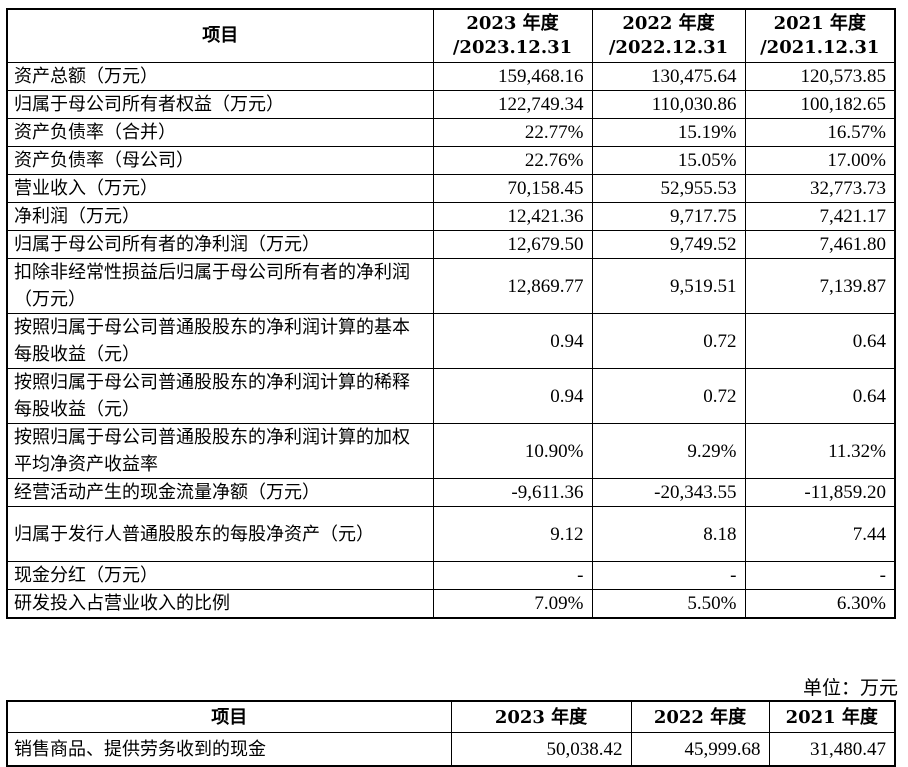 This screenshot has height=767, width=908. What do you see at coordinates (668, 575) in the screenshot?
I see `cell-2022: -` at bounding box center [668, 575].